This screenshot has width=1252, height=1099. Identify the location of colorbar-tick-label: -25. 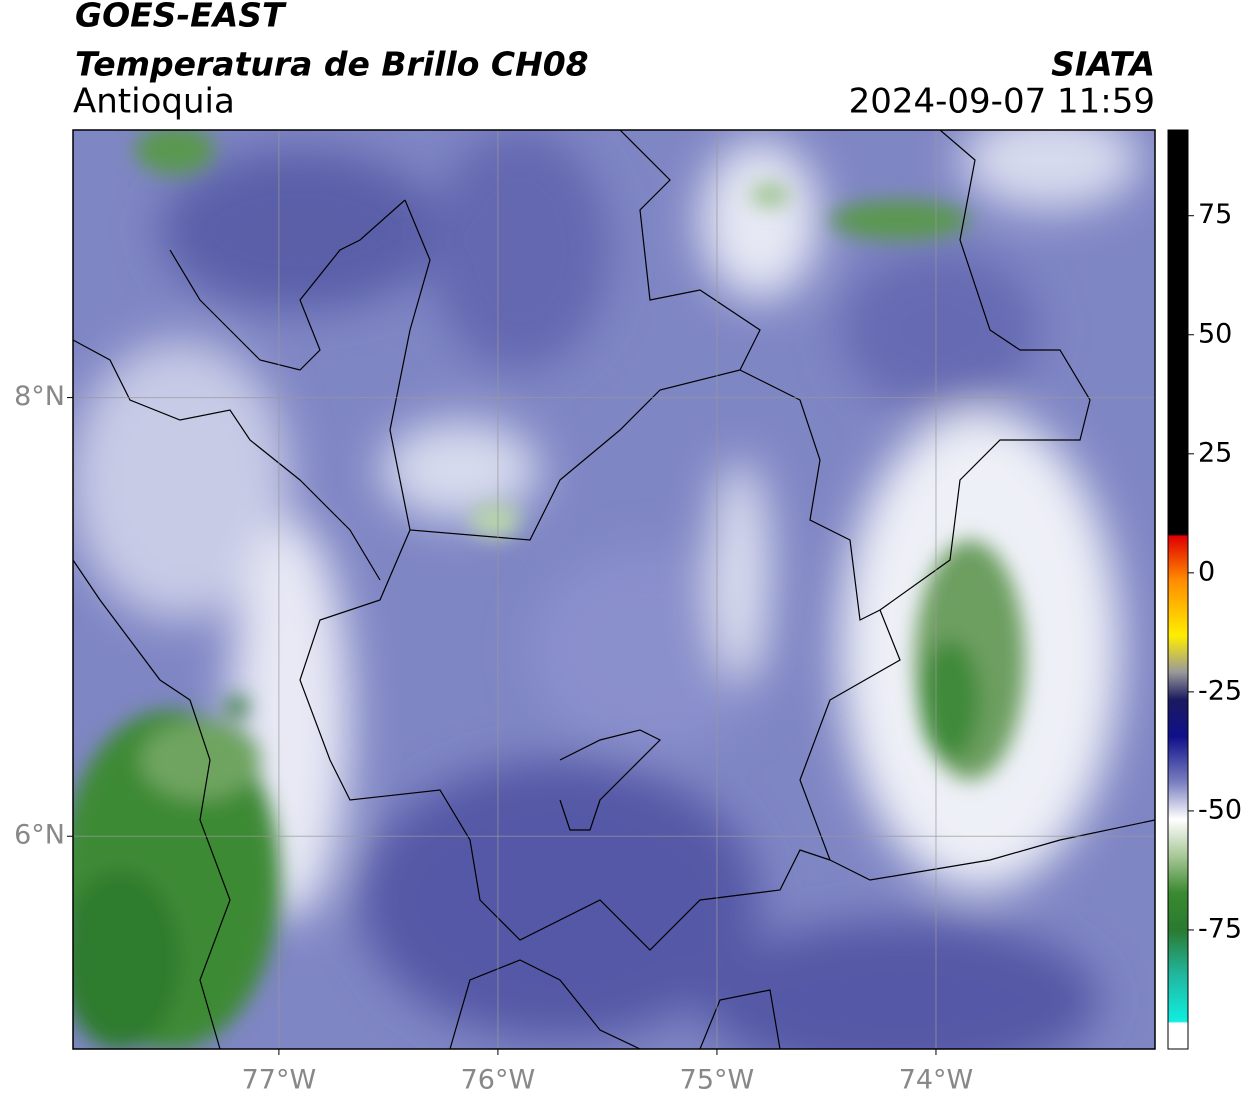
(1220, 690).